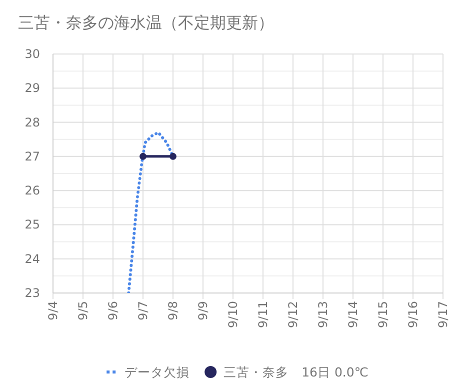  Describe the element at coordinates (143, 310) in the screenshot. I see `x-tick-label: 9/7` at that location.